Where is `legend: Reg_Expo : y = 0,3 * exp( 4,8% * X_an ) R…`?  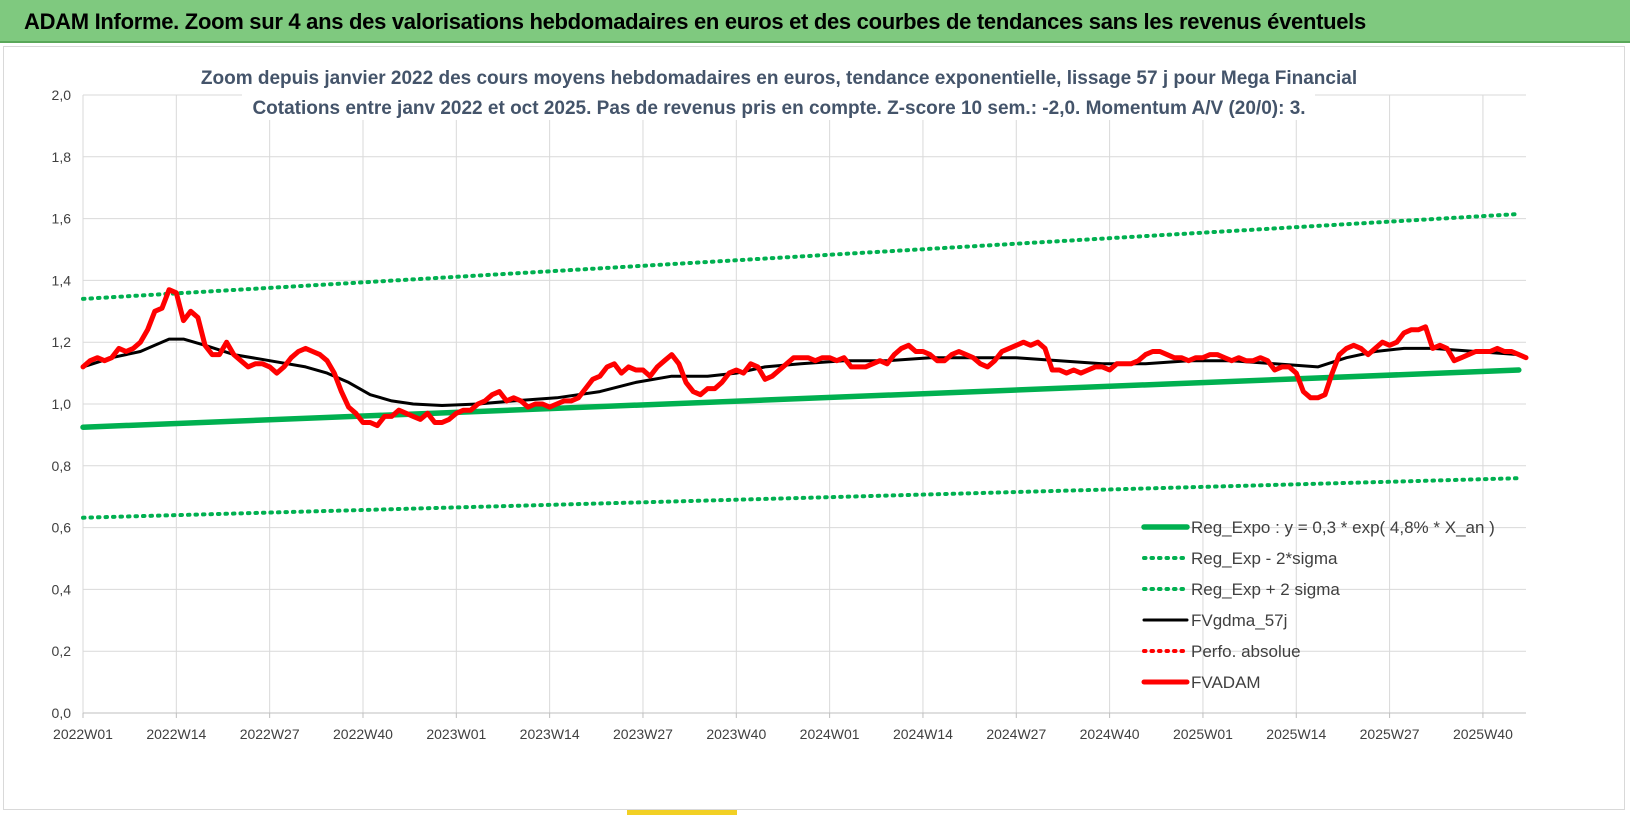
legend: Reg_Expo : y = 0,3 * exp( 4,8% * X_an ) R… is located at coordinates (1318, 605).